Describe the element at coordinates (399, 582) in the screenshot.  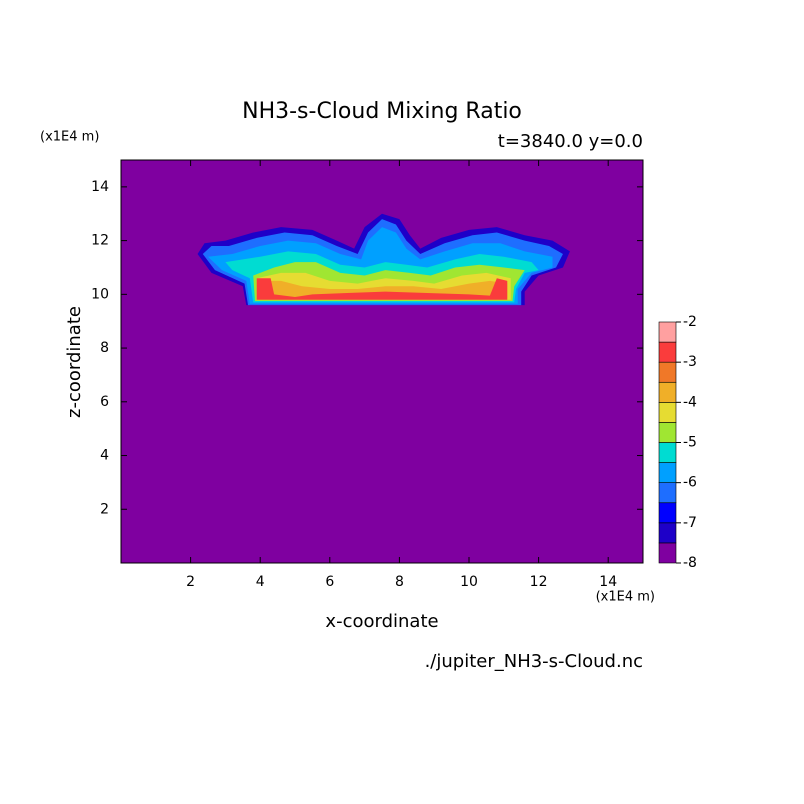
I see `x-tick-label: 8` at that location.